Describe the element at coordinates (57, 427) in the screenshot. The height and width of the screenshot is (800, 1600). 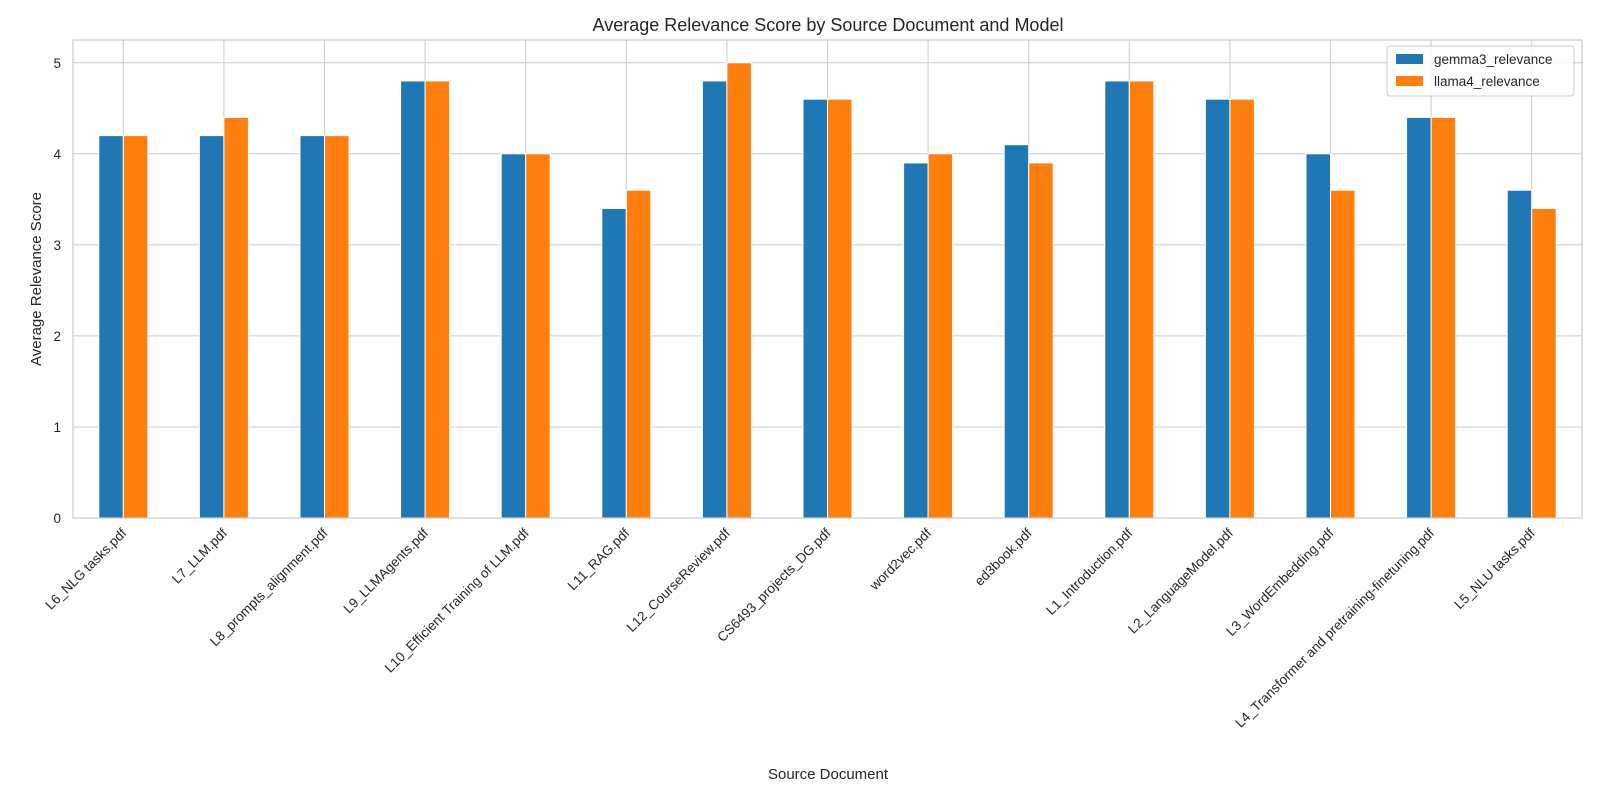
I see `y-tick-label: 1` at that location.